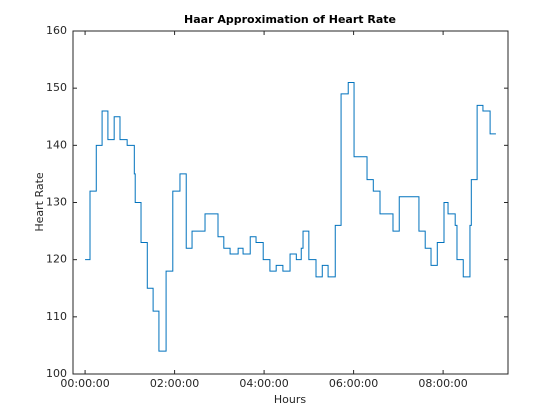 The height and width of the screenshot is (420, 560). I want to click on y-tick-label: 110, so click(56, 316).